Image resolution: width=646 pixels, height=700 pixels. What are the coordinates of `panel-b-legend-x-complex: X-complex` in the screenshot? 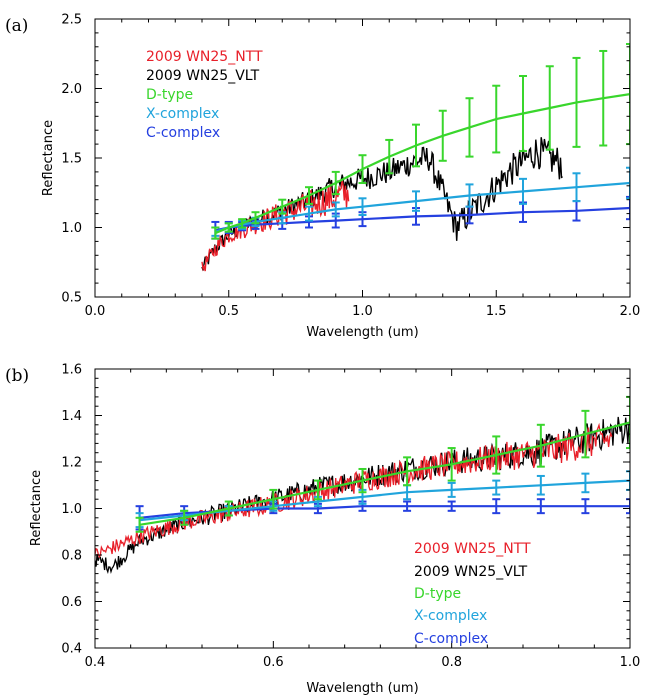 It's located at (450, 616).